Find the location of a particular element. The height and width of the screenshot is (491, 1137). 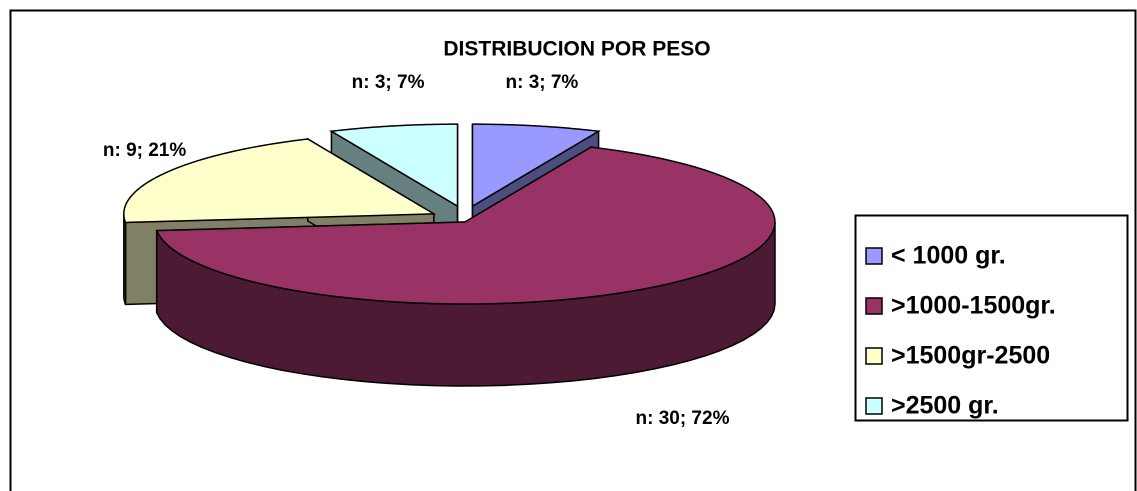

slice-wall is located at coordinates (125, 259).